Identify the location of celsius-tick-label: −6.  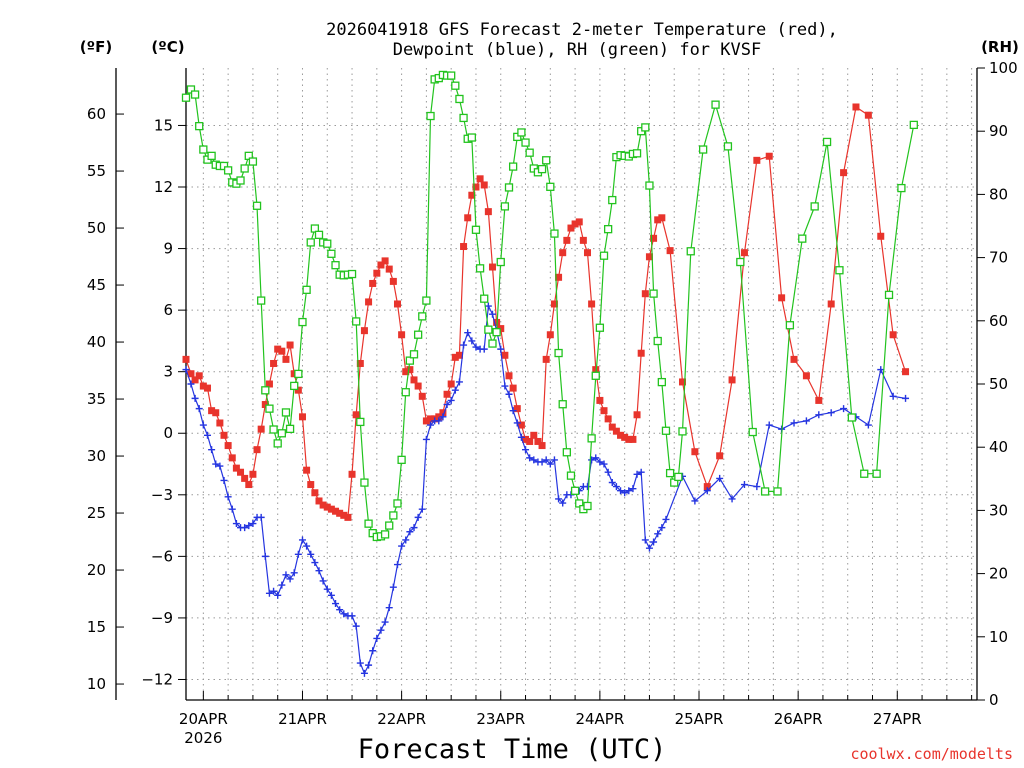
(162, 556).